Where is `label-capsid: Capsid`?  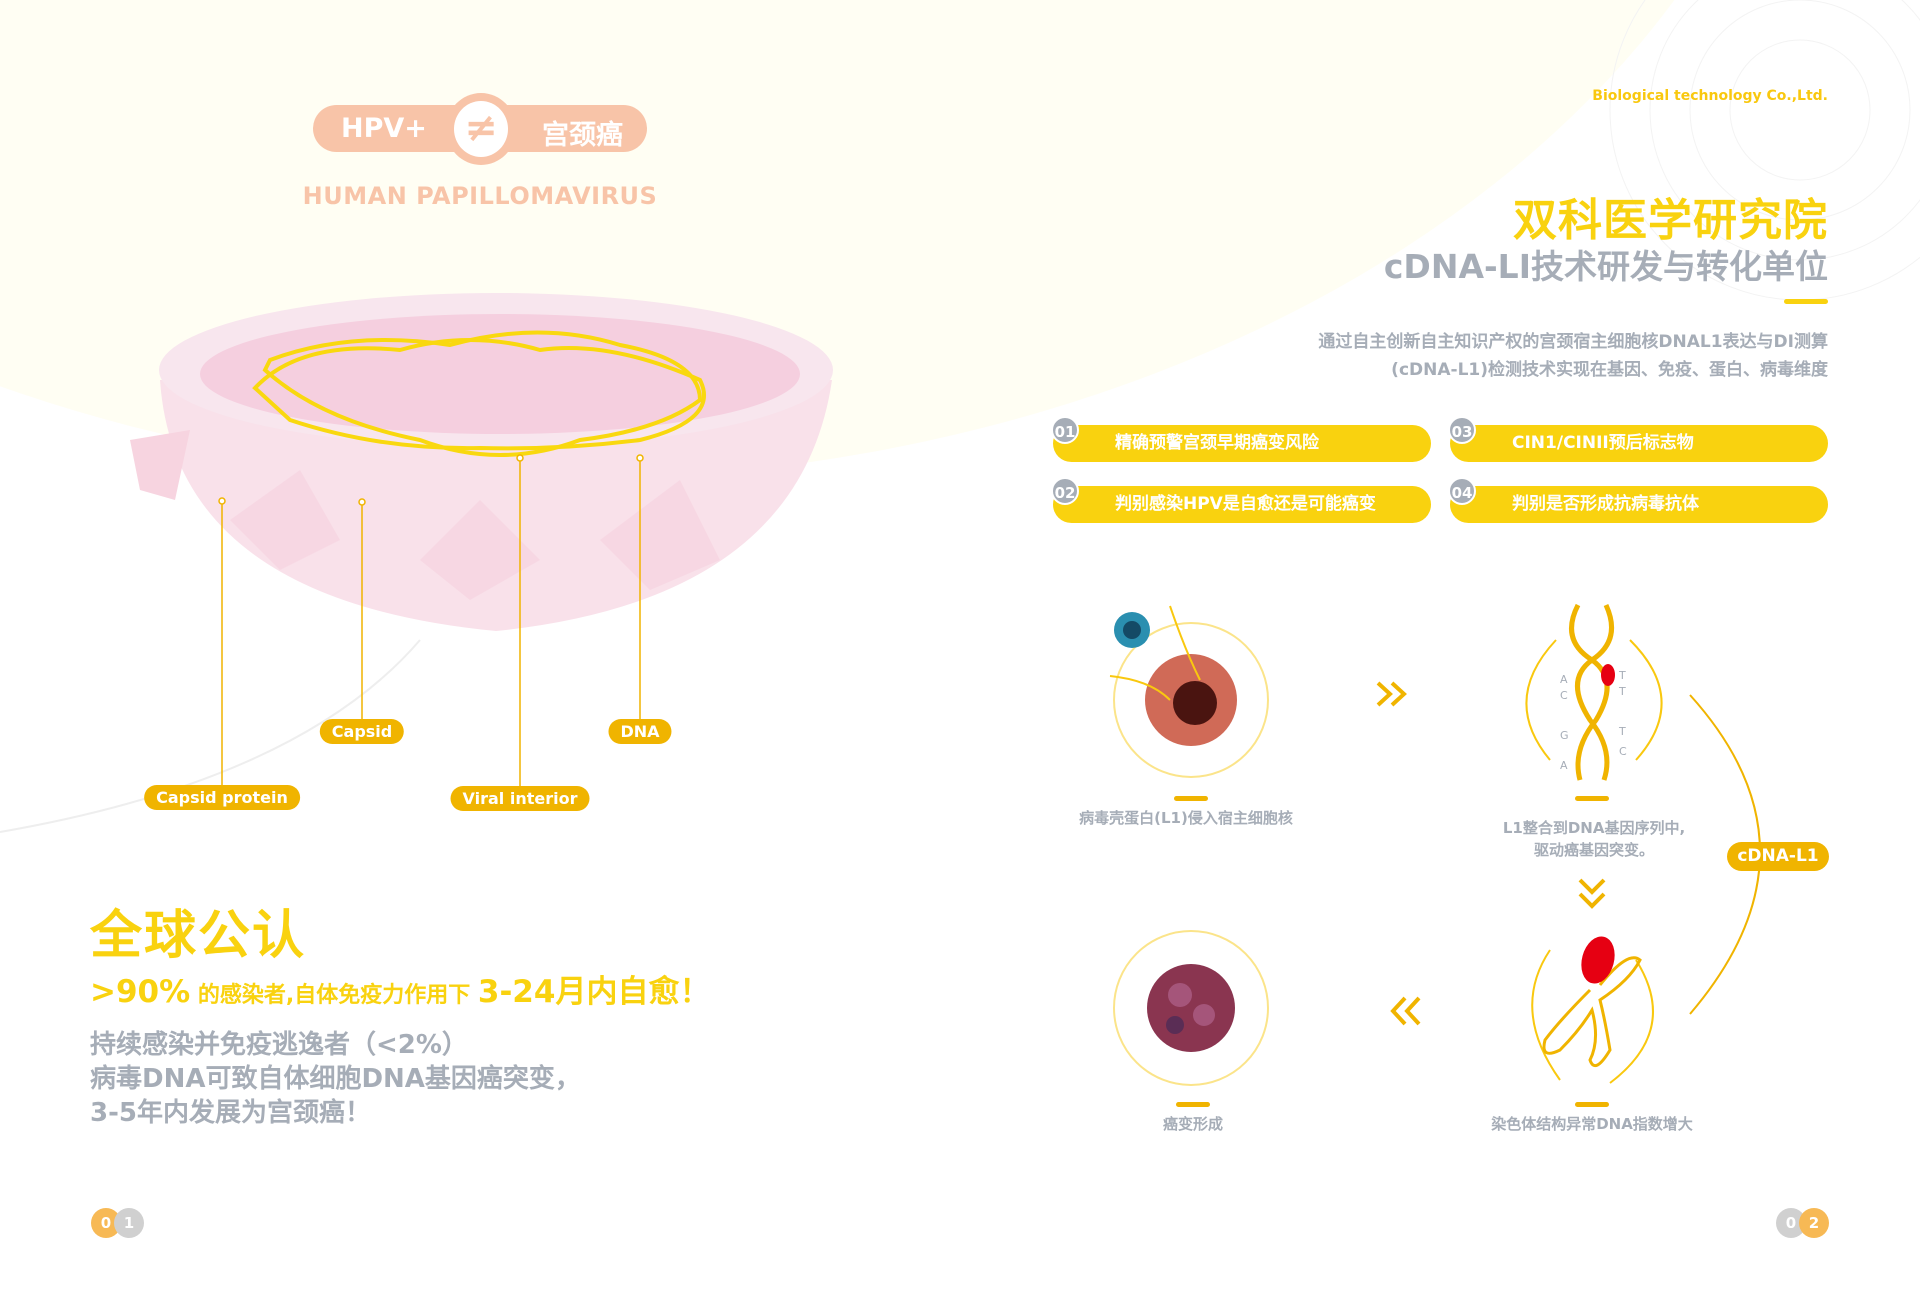
label-capsid: Capsid is located at coordinates (362, 731).